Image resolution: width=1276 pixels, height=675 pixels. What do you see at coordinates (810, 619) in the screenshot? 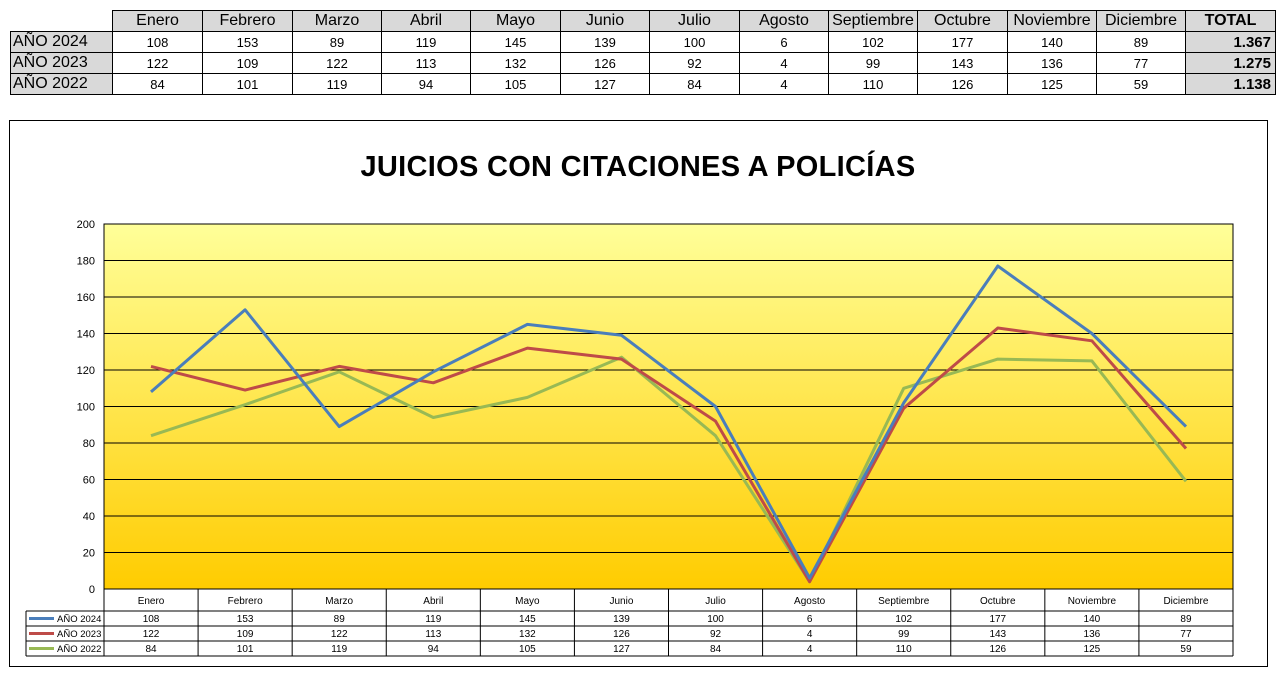
I see `data-value-label: 6` at bounding box center [810, 619].